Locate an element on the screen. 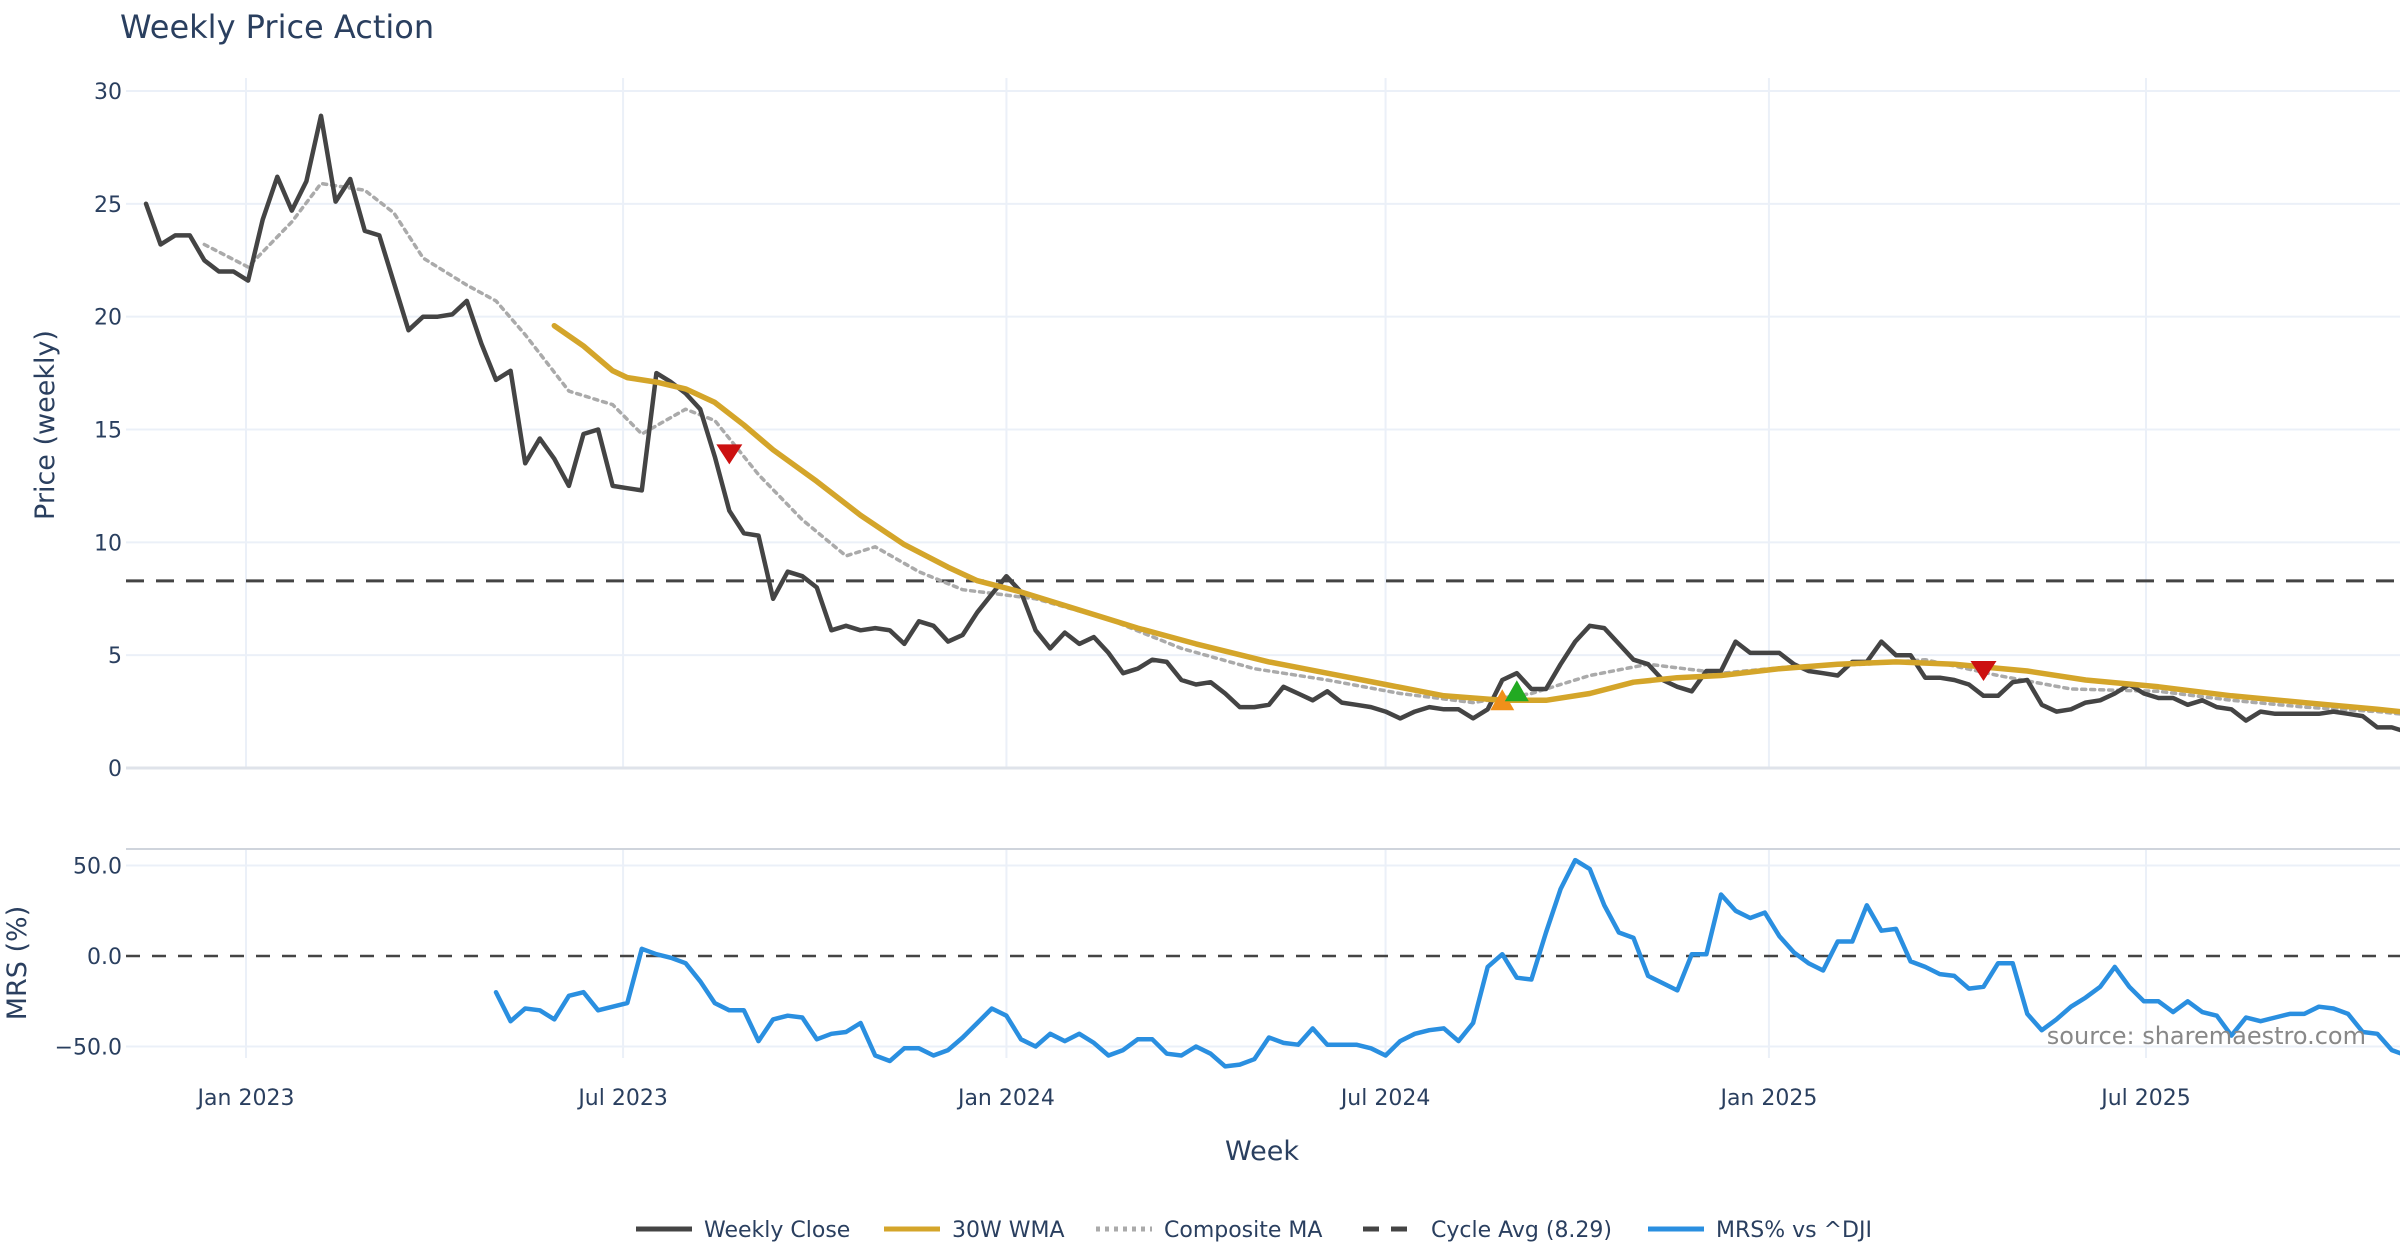 This screenshot has width=2400, height=1260. legend-label-cycle-avg-8-29: Cycle Avg (8.29) is located at coordinates (1521, 1230).